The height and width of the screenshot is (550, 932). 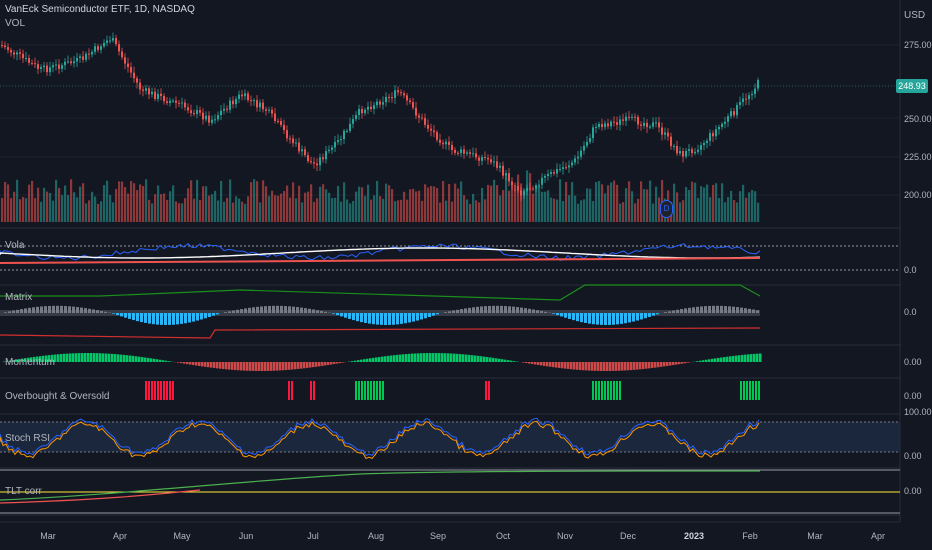 I want to click on time-axis-label: Mar, so click(x=48, y=536).